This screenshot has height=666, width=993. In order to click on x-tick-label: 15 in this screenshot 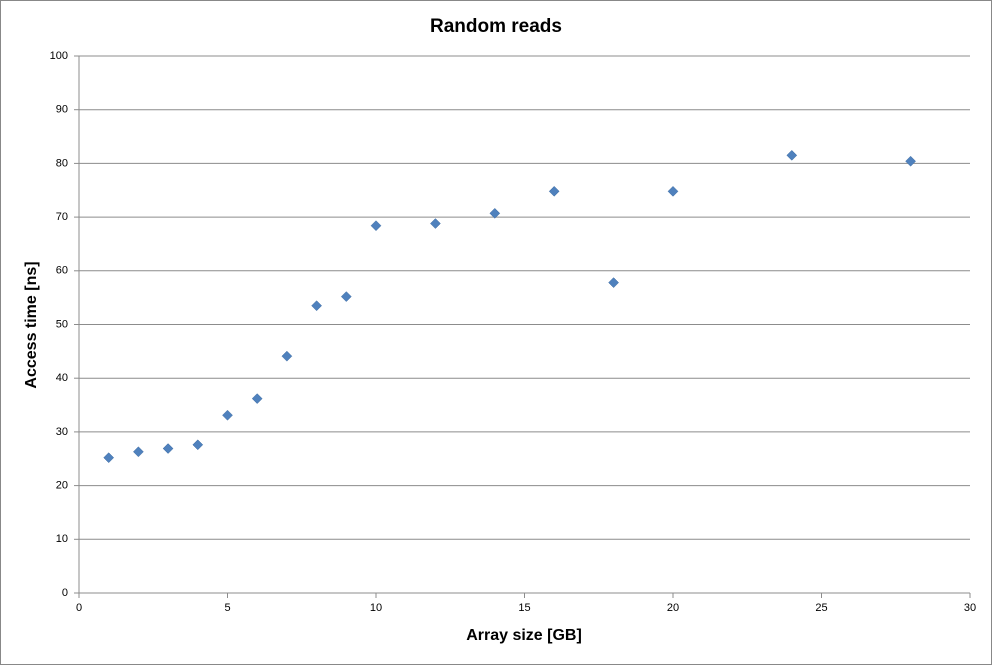, I will do `click(524, 608)`.